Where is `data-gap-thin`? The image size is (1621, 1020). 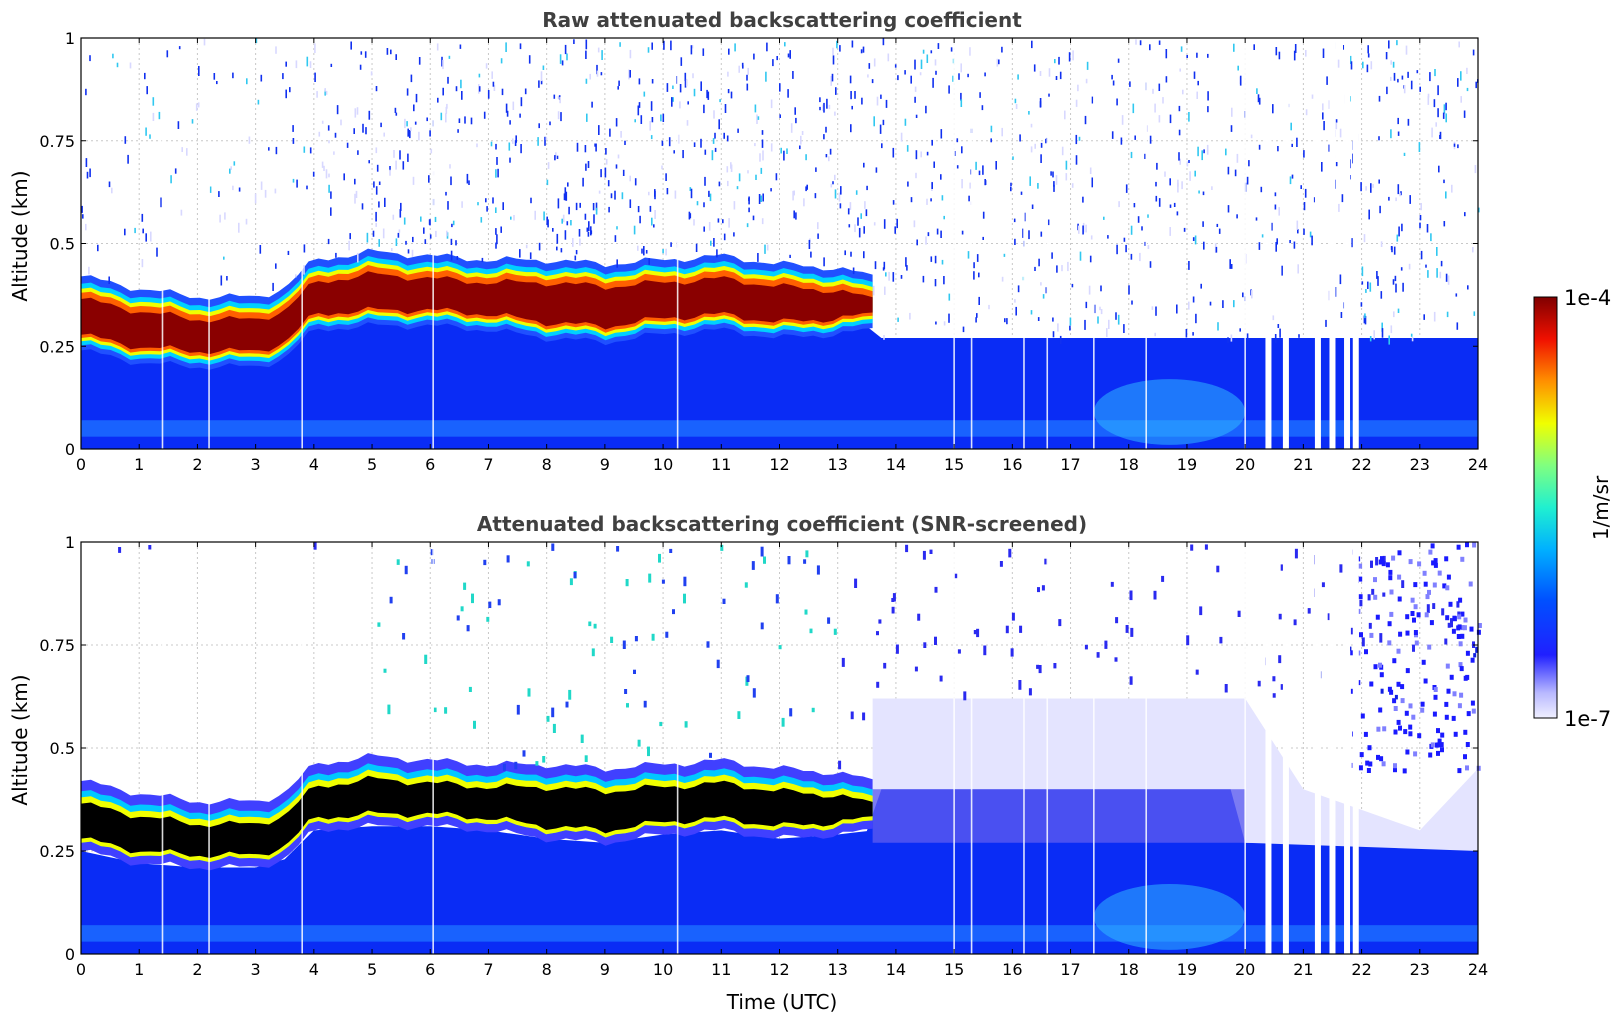 data-gap-thin is located at coordinates (954, 748).